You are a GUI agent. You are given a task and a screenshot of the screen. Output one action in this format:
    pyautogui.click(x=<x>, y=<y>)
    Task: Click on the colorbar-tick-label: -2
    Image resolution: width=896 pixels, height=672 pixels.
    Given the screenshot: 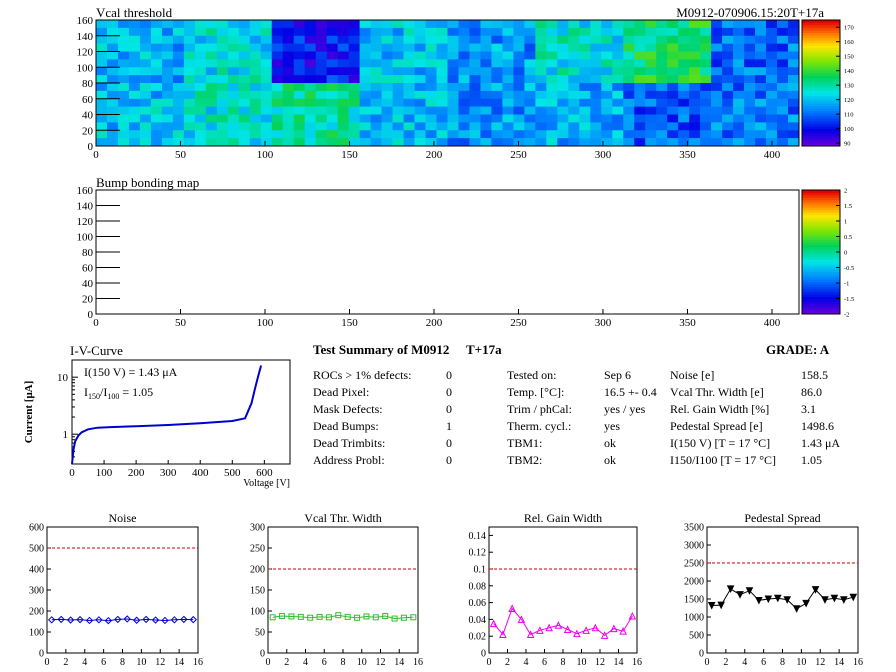 What is the action you would take?
    pyautogui.click(x=846, y=315)
    